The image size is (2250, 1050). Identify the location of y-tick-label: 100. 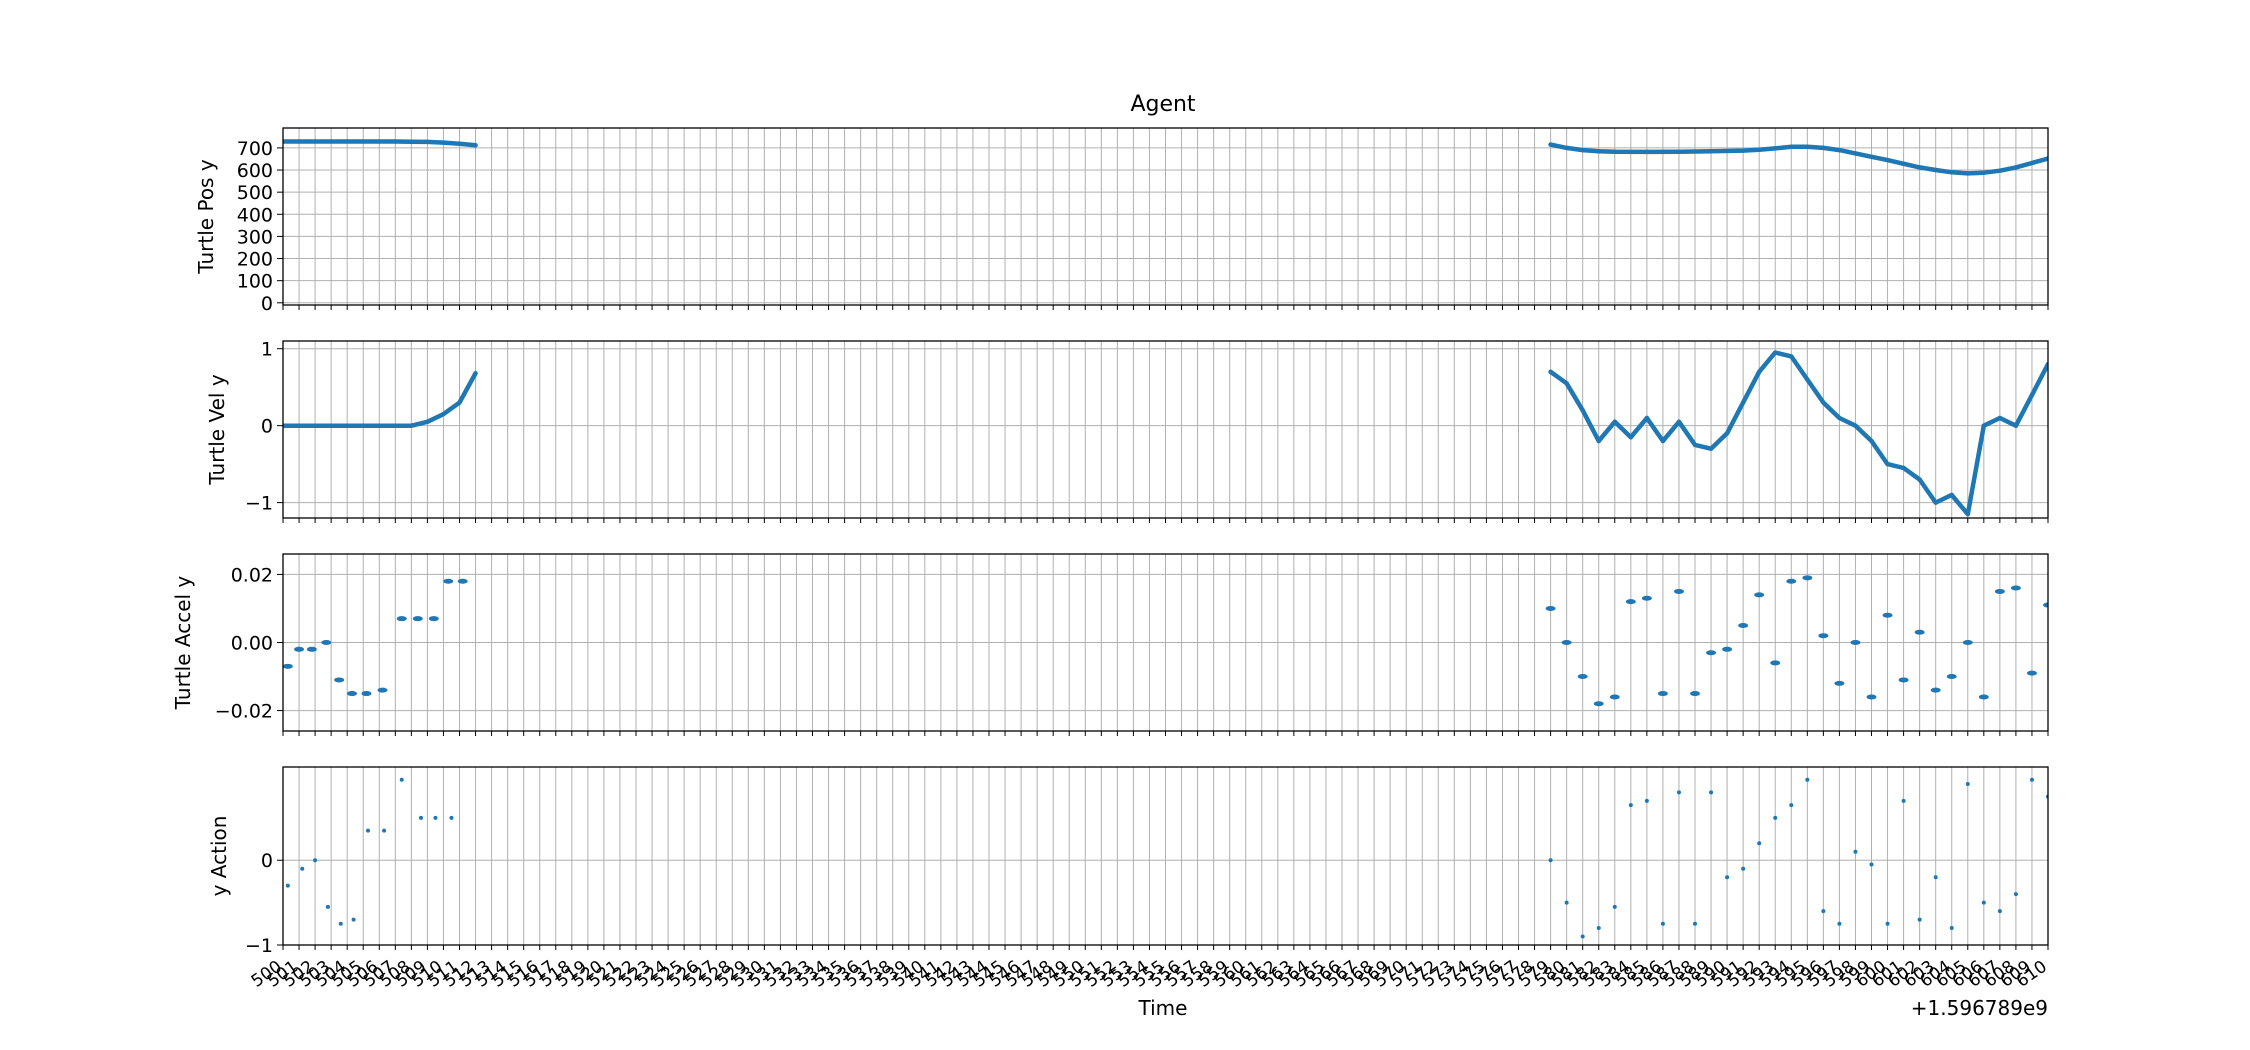
(255, 282).